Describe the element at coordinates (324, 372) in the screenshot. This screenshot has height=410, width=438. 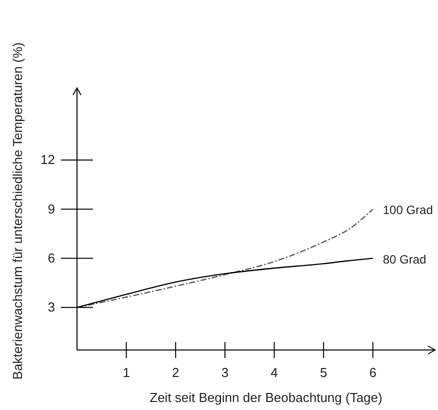
I see `x-tick-label: 5` at that location.